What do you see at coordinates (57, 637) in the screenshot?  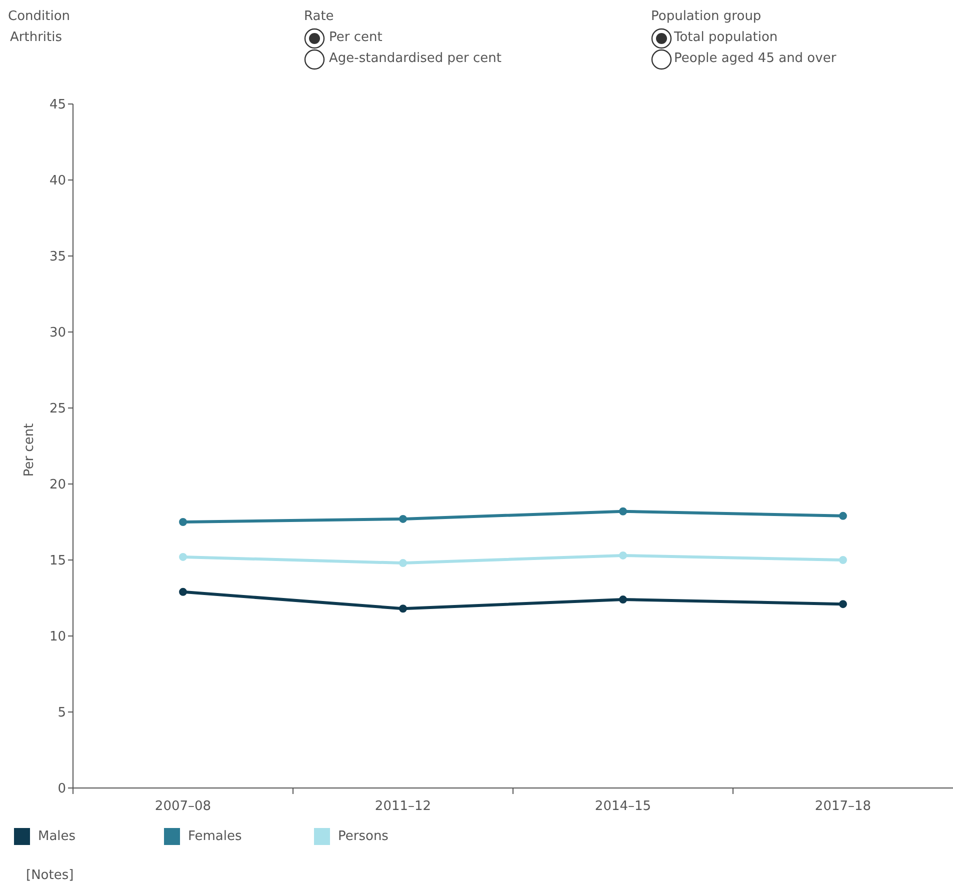 I see `y-tick-label: 10` at bounding box center [57, 637].